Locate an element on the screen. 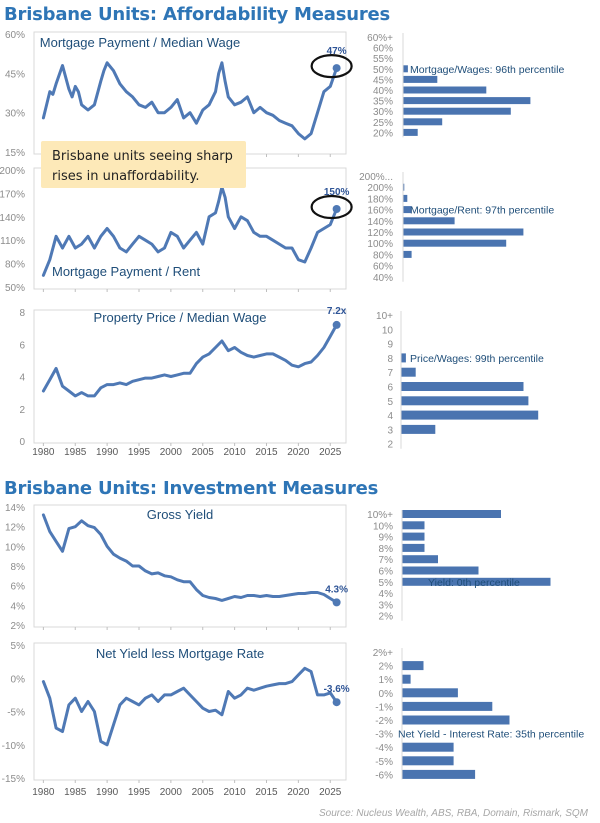 The width and height of the screenshot is (600, 823). chart-title: Property Price / Median Wage is located at coordinates (180, 317).